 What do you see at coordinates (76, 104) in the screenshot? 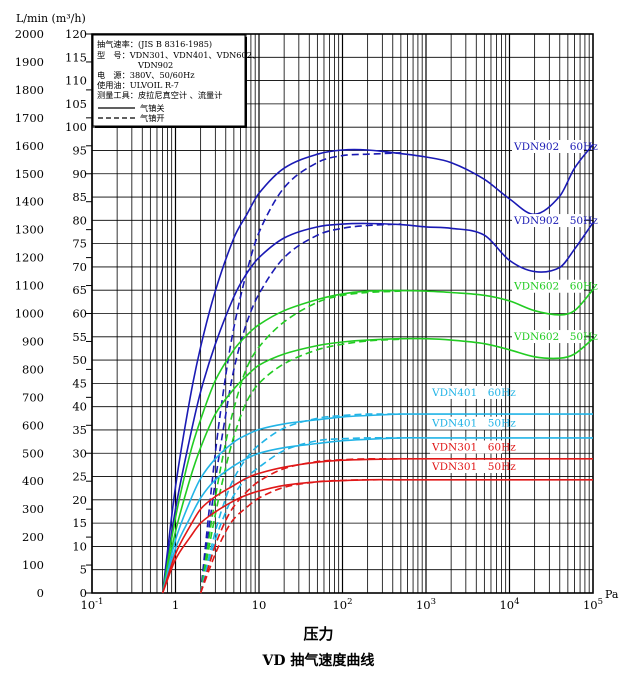
I see `y-right-tick-label: 105` at bounding box center [76, 104].